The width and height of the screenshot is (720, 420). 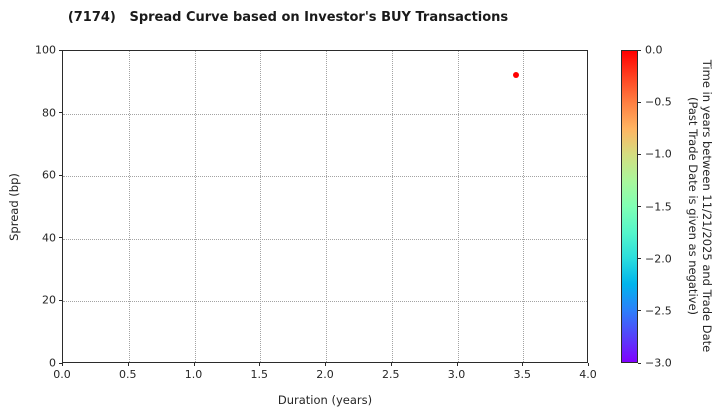 What do you see at coordinates (654, 50) in the screenshot?
I see `colorbar-tick-label: 0.0` at bounding box center [654, 50].